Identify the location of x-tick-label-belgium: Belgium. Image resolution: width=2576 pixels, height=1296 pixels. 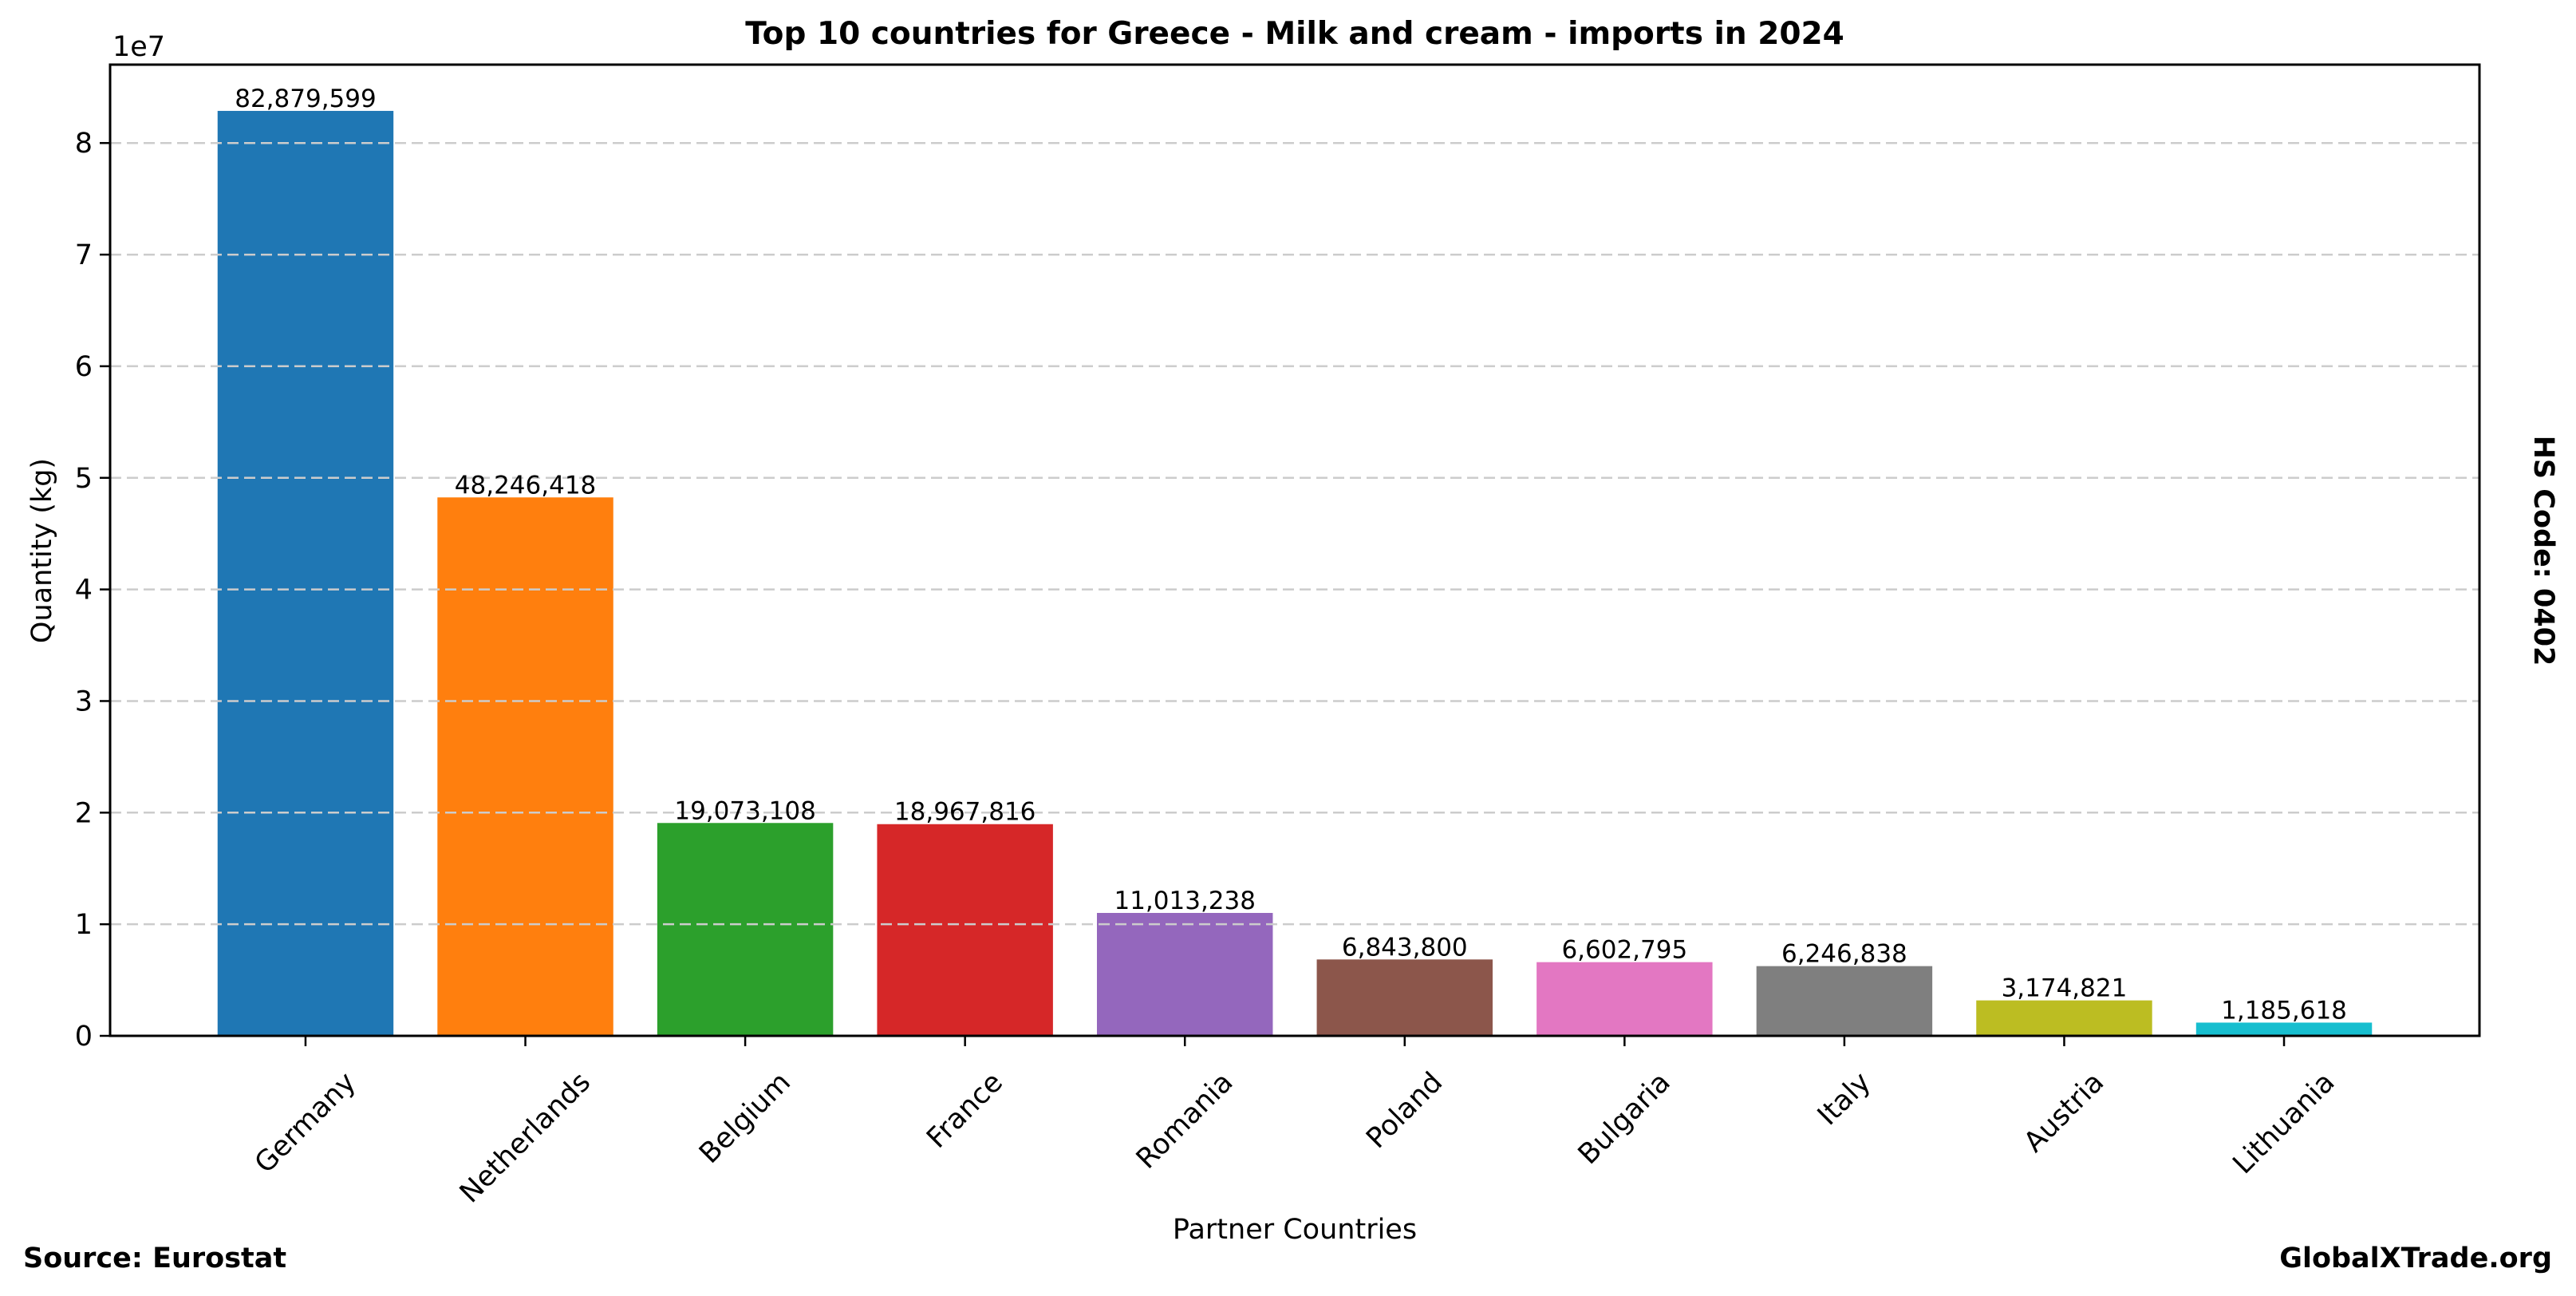
(745, 1118).